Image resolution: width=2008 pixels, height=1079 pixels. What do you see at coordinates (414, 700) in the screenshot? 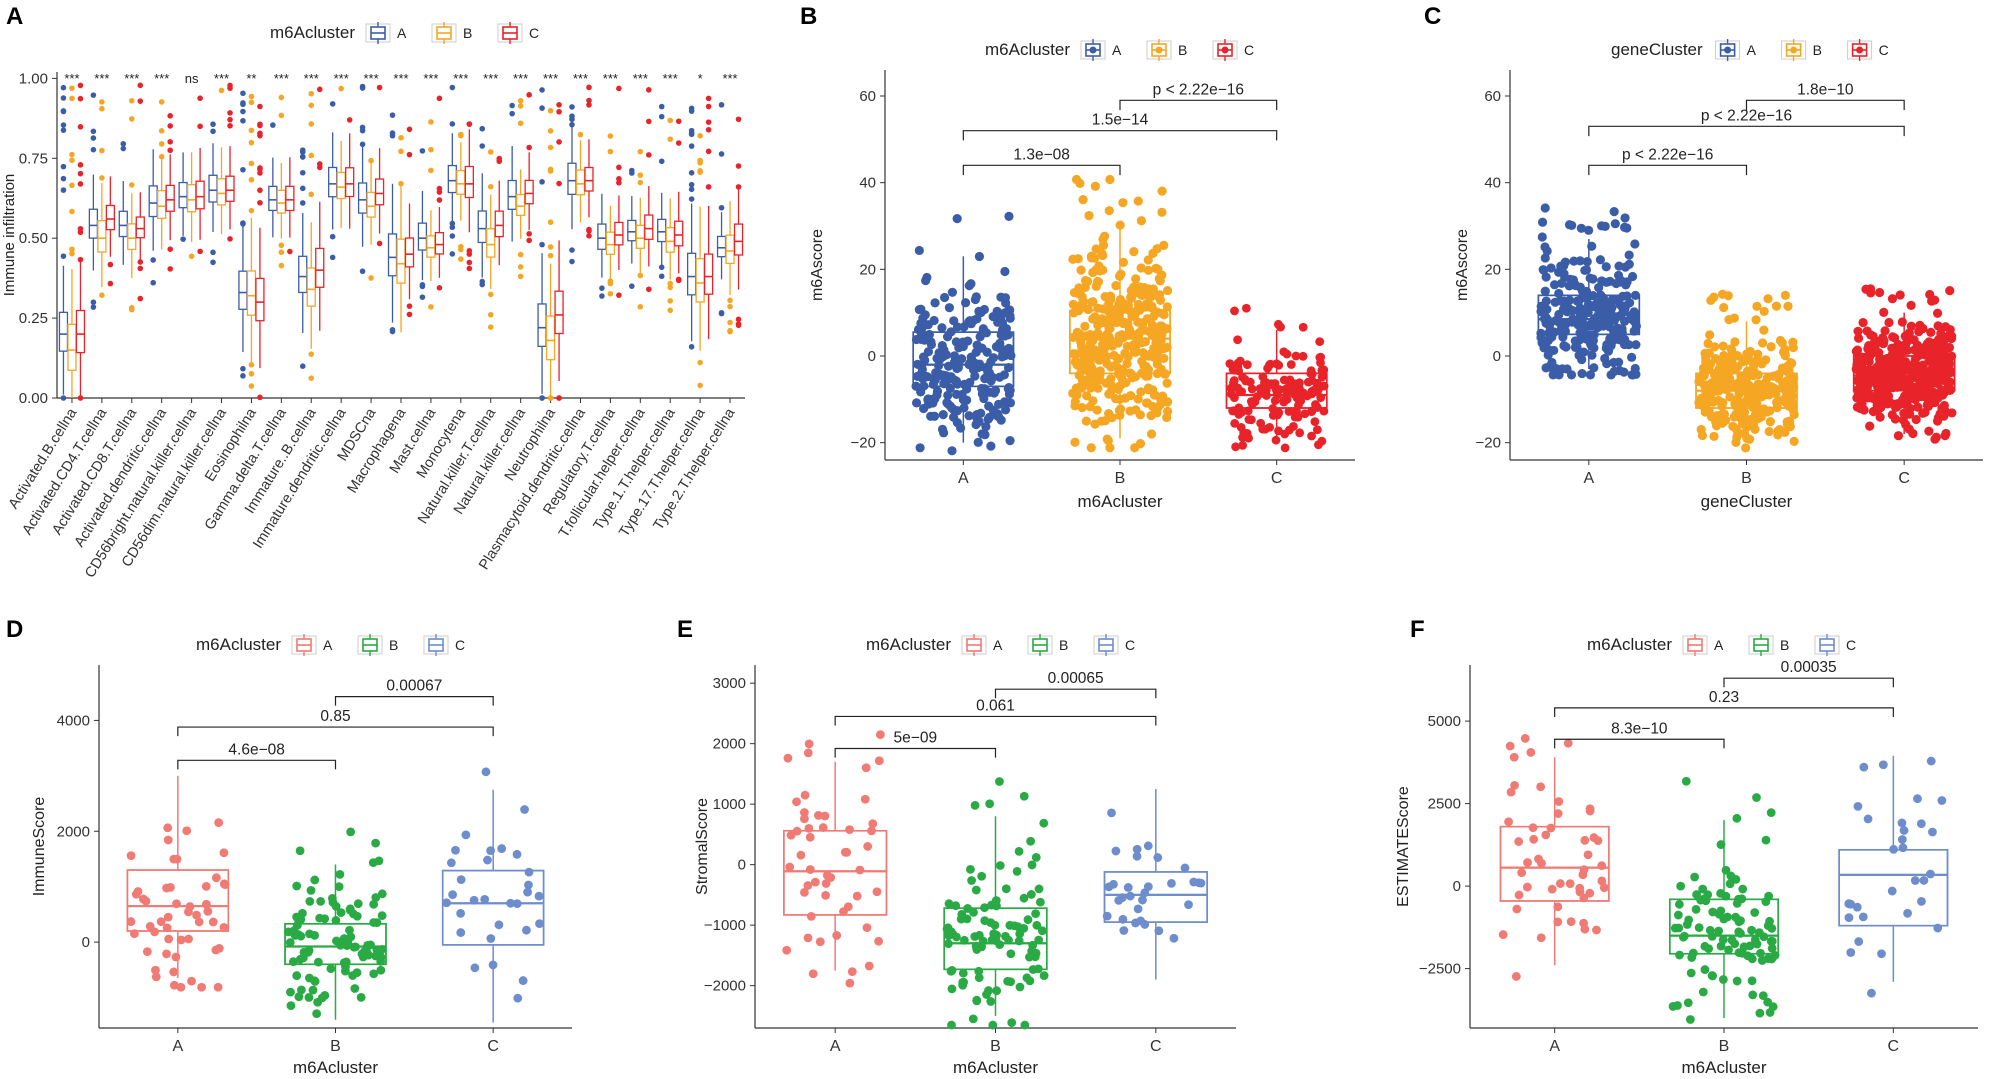
I see `bracket-line` at bounding box center [414, 700].